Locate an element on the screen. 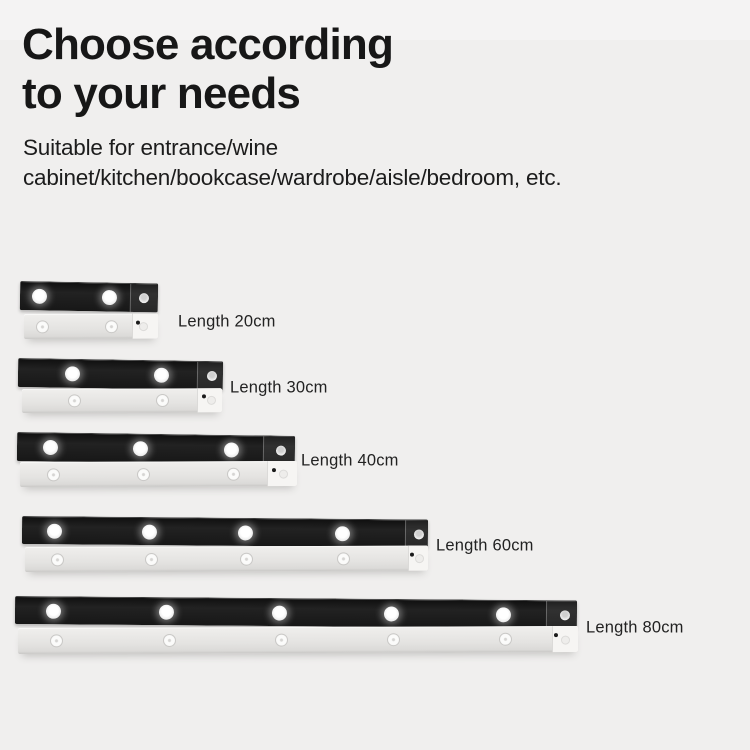 This screenshot has height=750, width=750. length-label: Length 40cm is located at coordinates (350, 460).